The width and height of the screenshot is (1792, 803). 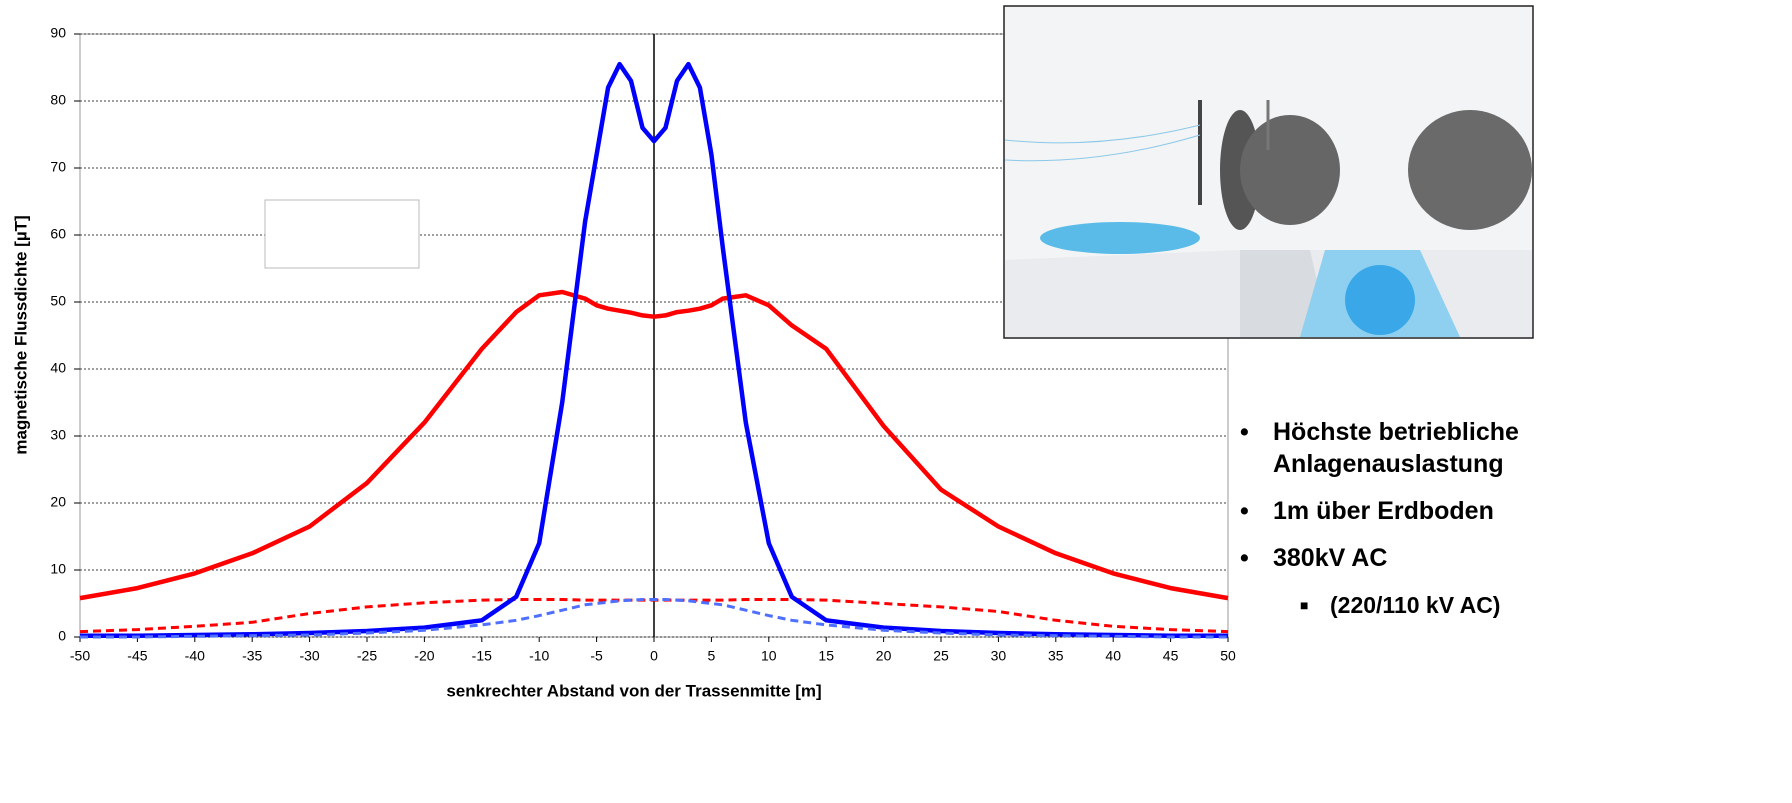 I want to click on x-tick-label: 30, so click(x=999, y=656).